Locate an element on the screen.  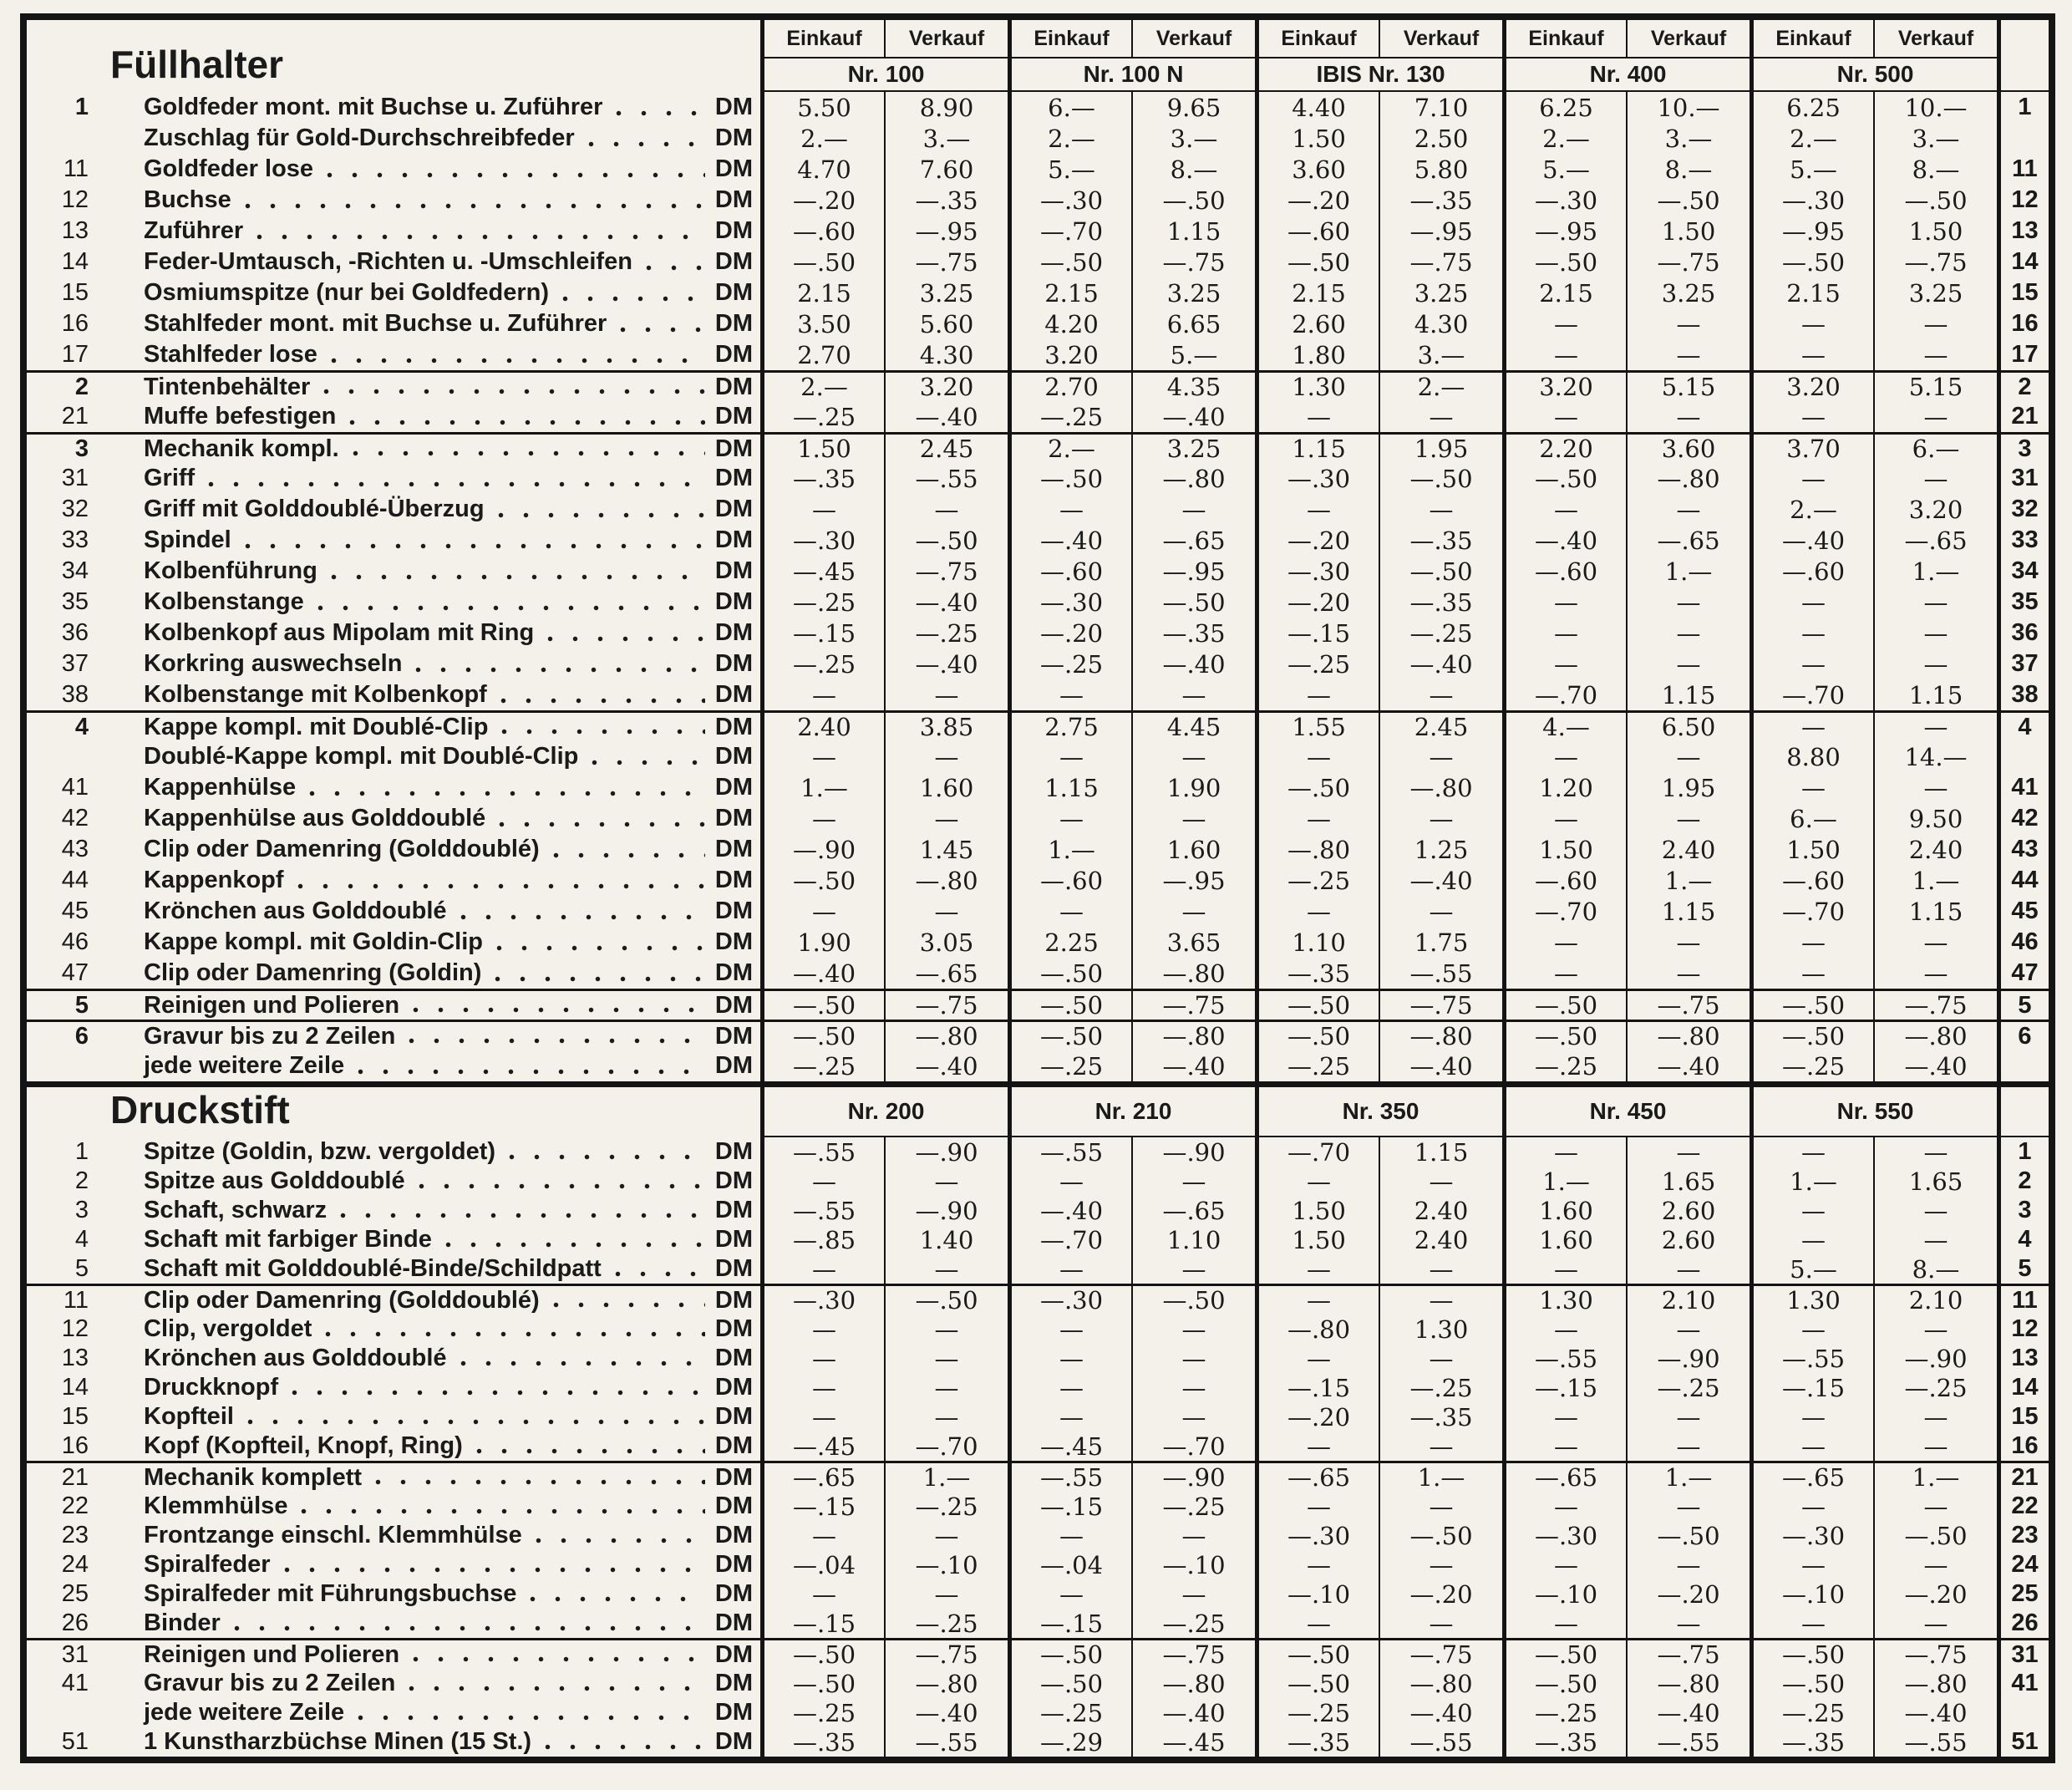
price-cell: —.60 is located at coordinates (1564, 571).